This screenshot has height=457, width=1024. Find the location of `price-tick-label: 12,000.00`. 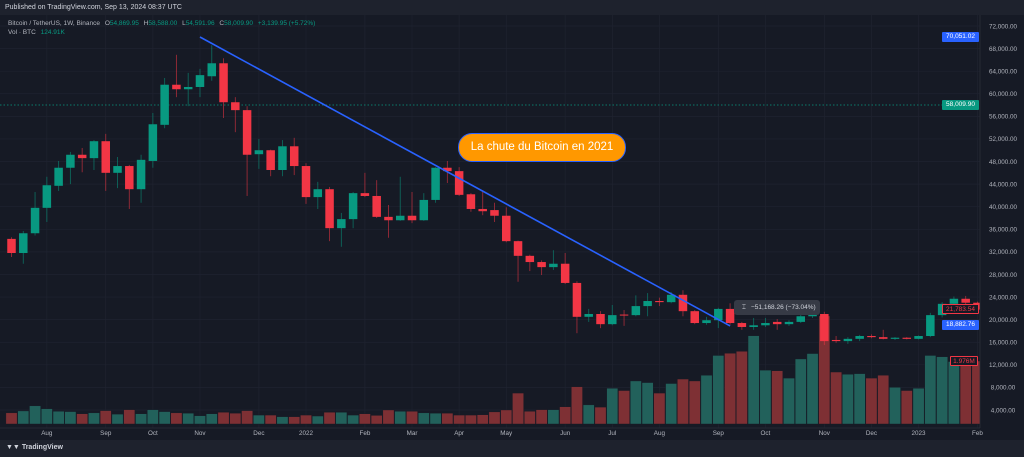

price-tick-label: 12,000.00 is located at coordinates (1003, 365).